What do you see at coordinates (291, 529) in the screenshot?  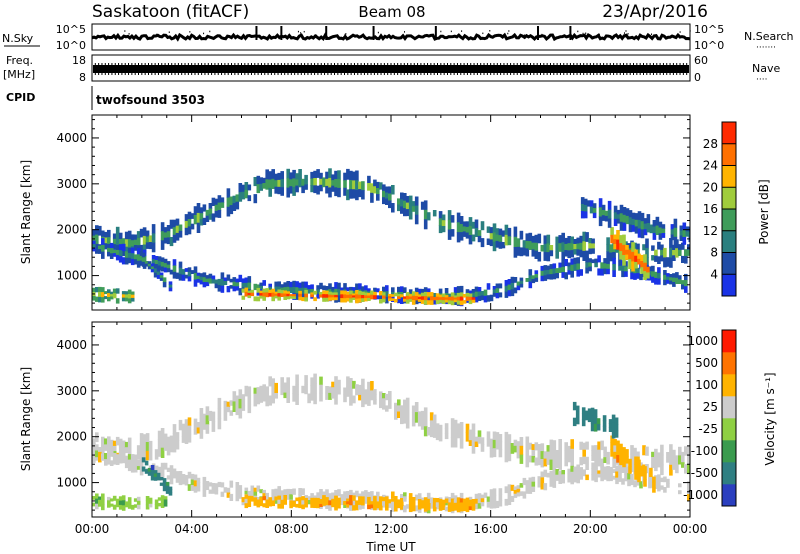 I see `xtick-2: 08:00` at bounding box center [291, 529].